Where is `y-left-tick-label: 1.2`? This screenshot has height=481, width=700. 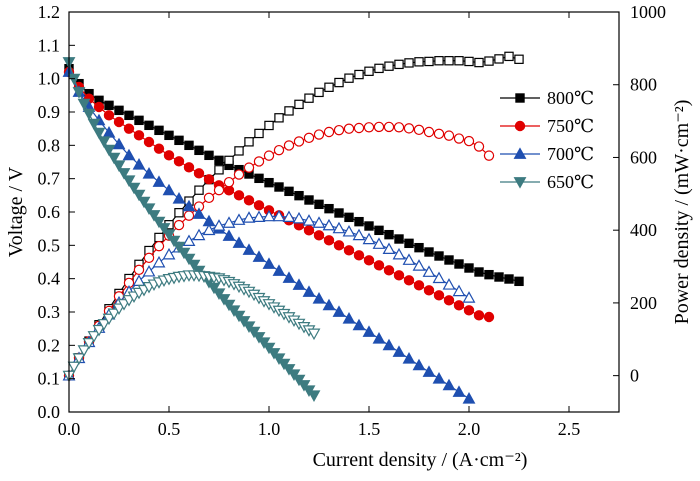 y-left-tick-label: 1.2 is located at coordinates (49, 12).